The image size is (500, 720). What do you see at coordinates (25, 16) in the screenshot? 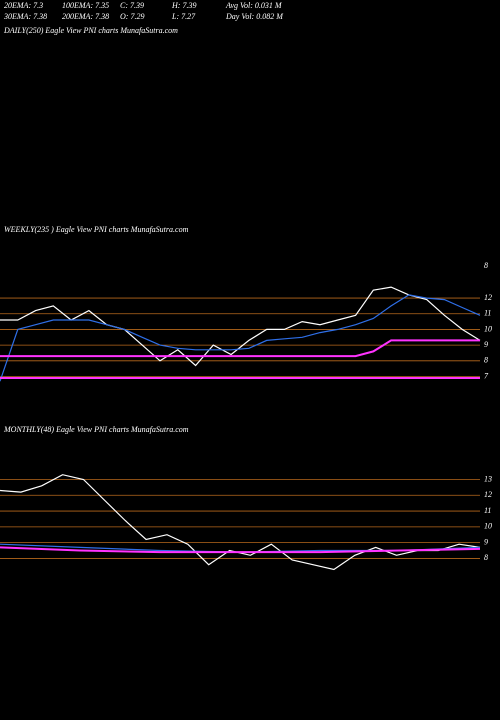
I see `header-stat: 30EMA: 7.38` at bounding box center [25, 16].